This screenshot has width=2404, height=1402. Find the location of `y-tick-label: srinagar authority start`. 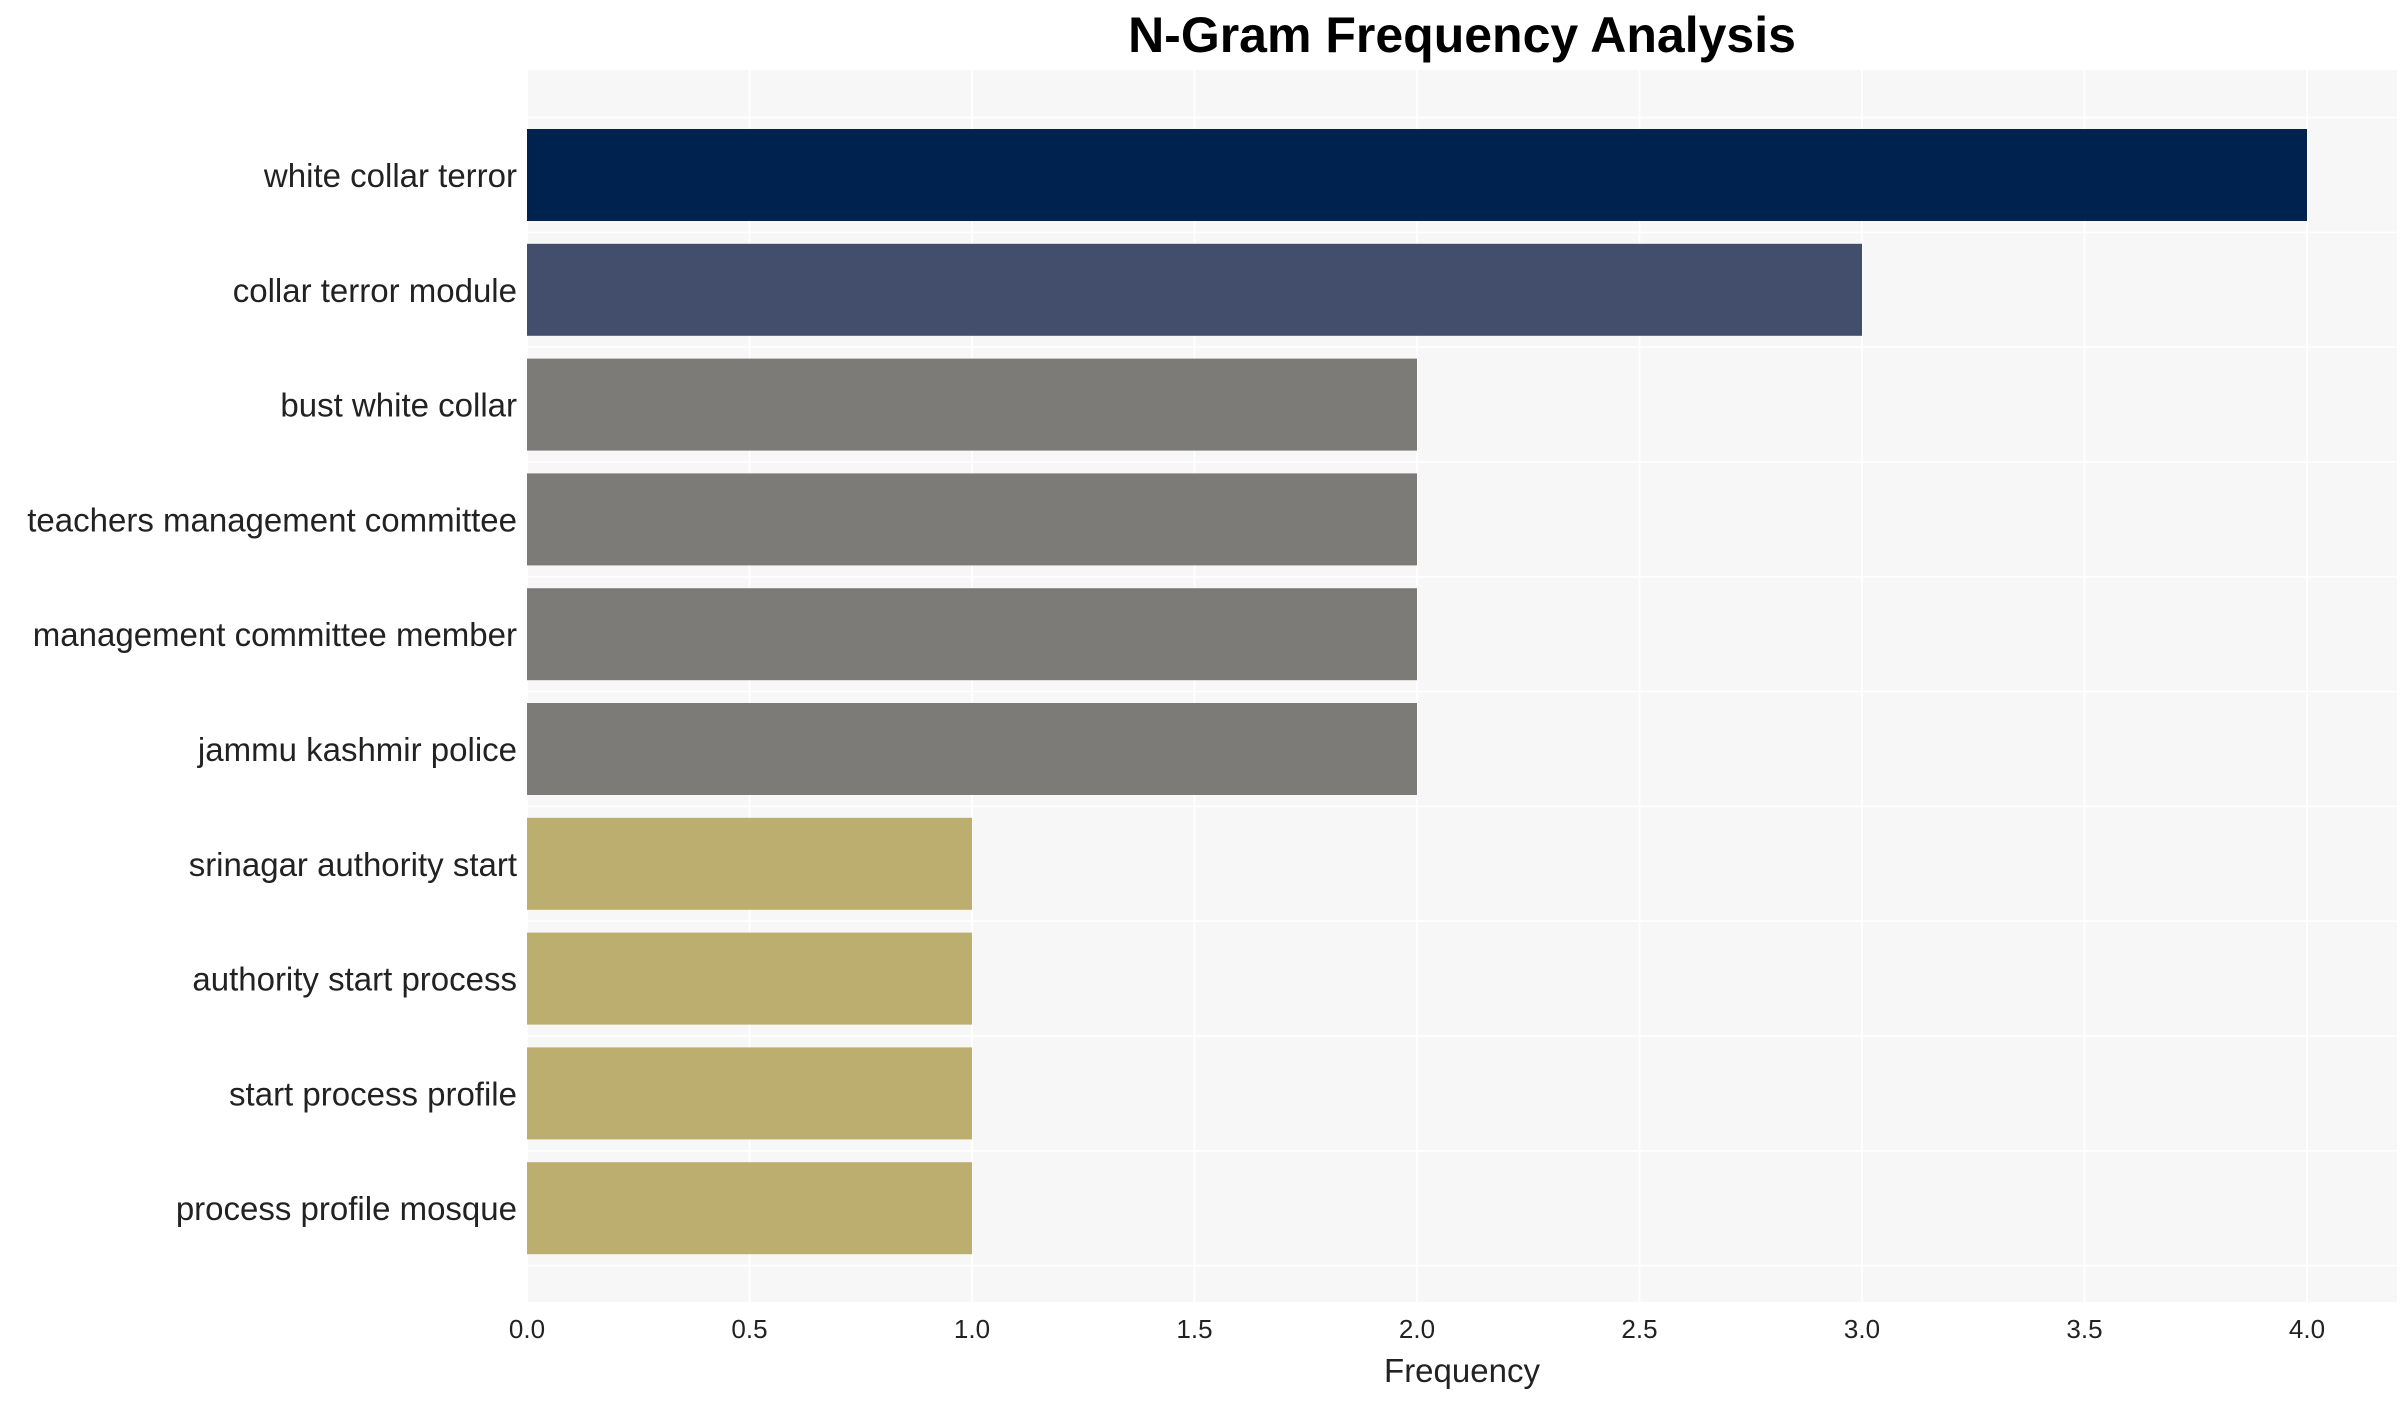

y-tick-label: srinagar authority start is located at coordinates (353, 864).